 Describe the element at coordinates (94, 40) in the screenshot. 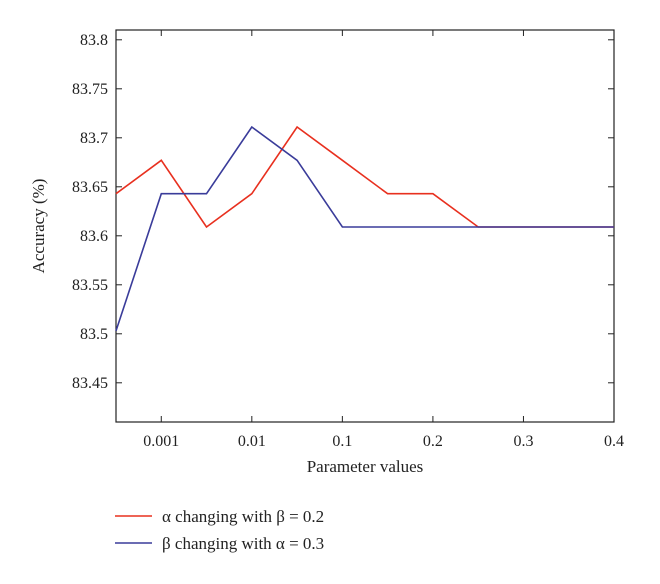

I see `y-tick-label: 83.8` at that location.